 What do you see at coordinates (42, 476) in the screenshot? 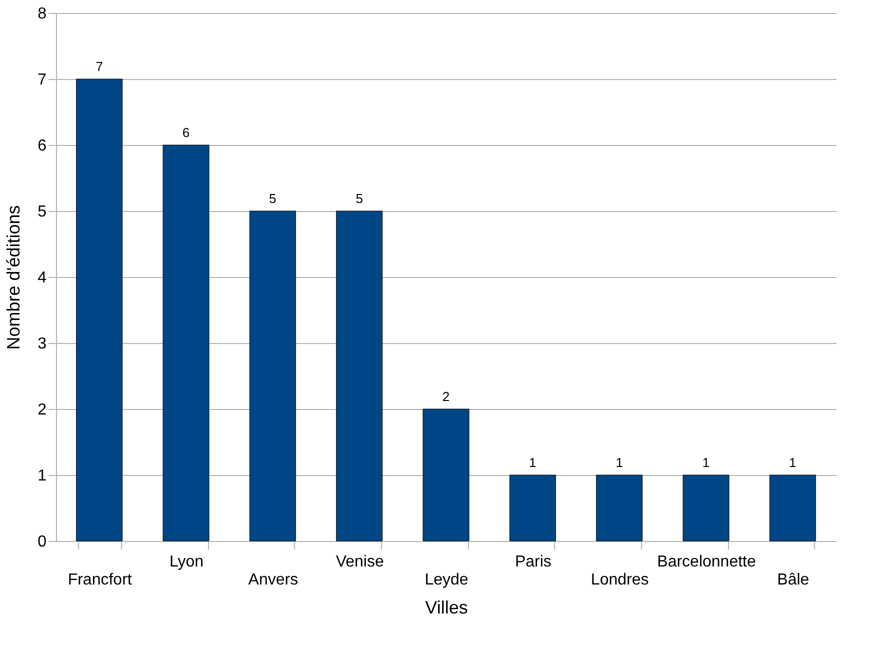
I see `y-tick-label: 1` at bounding box center [42, 476].